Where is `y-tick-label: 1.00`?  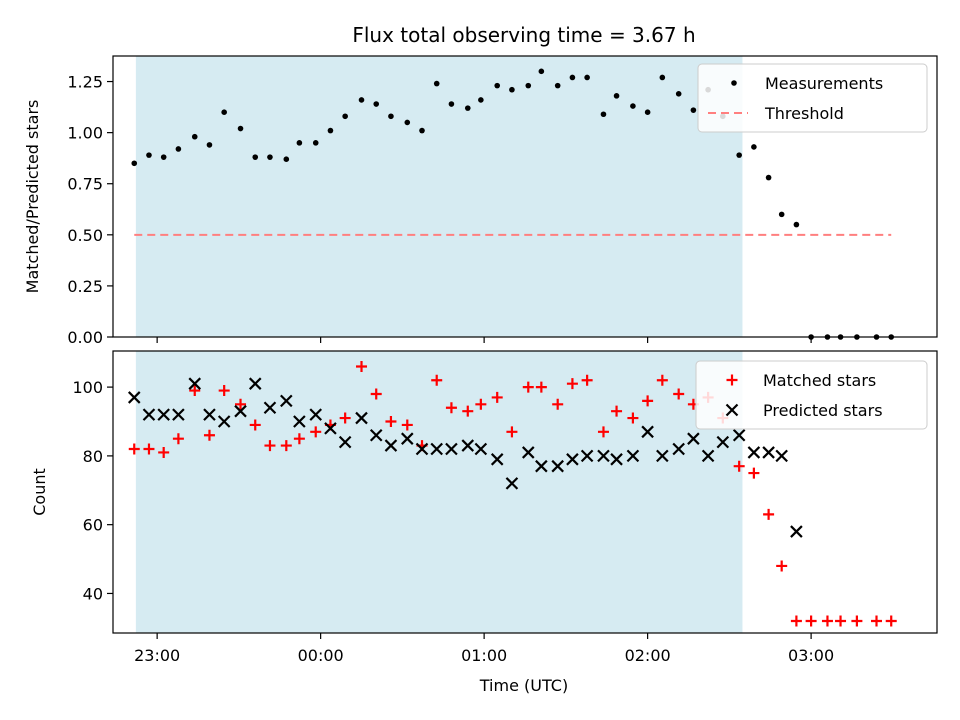 y-tick-label: 1.00 is located at coordinates (85, 133).